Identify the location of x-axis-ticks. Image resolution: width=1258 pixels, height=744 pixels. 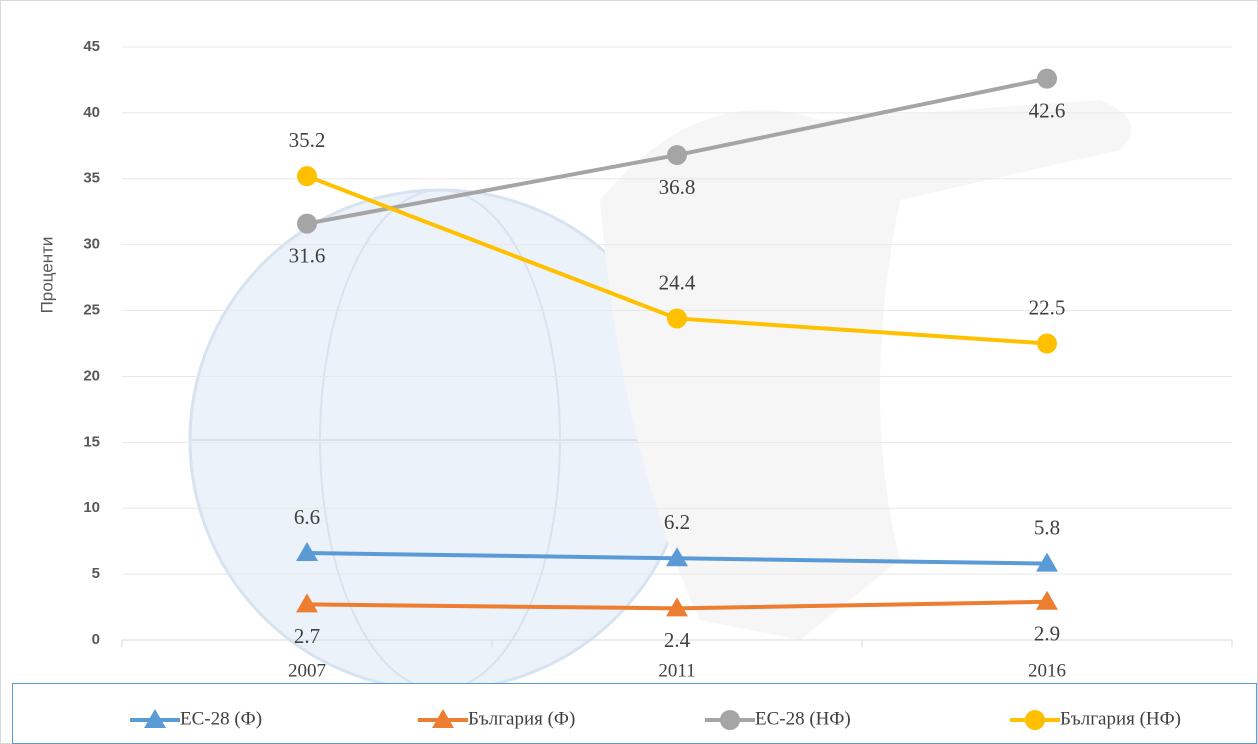
(677, 643).